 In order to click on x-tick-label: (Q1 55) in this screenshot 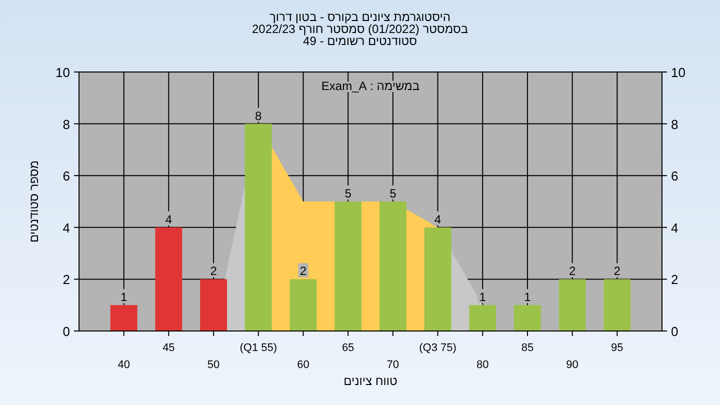, I will do `click(259, 348)`.